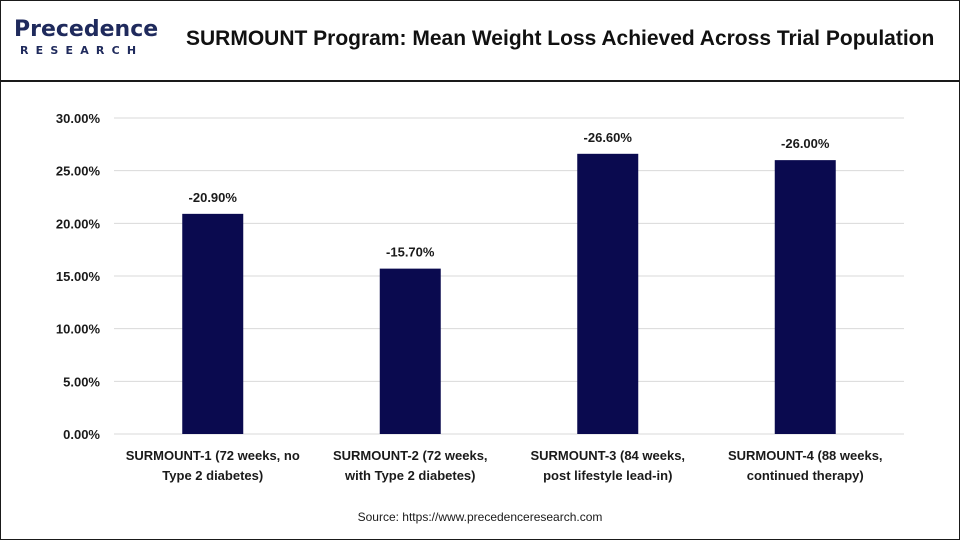 The image size is (960, 540). What do you see at coordinates (607, 455) in the screenshot?
I see `x-tick-label: SURMOUNT-3 (84 weeks,` at bounding box center [607, 455].